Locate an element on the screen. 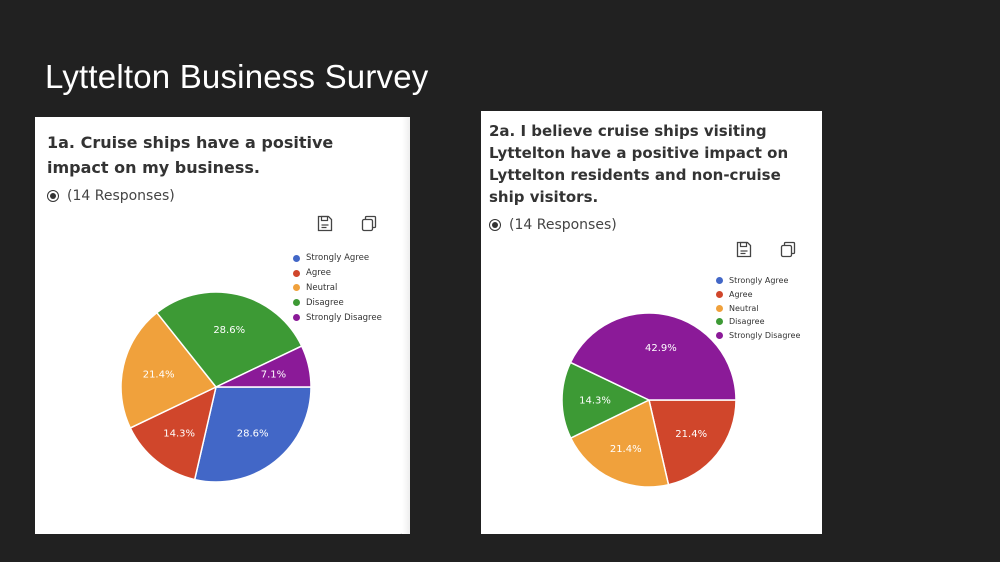  pie-slice-strongly-agree is located at coordinates (252, 434).